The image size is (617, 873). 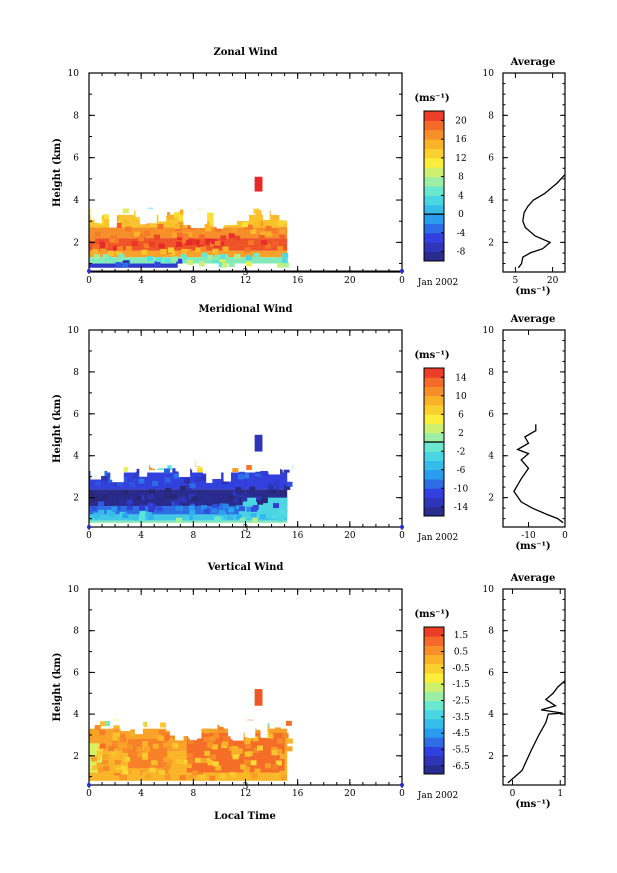 What do you see at coordinates (533, 62) in the screenshot?
I see `average-title: Average` at bounding box center [533, 62].